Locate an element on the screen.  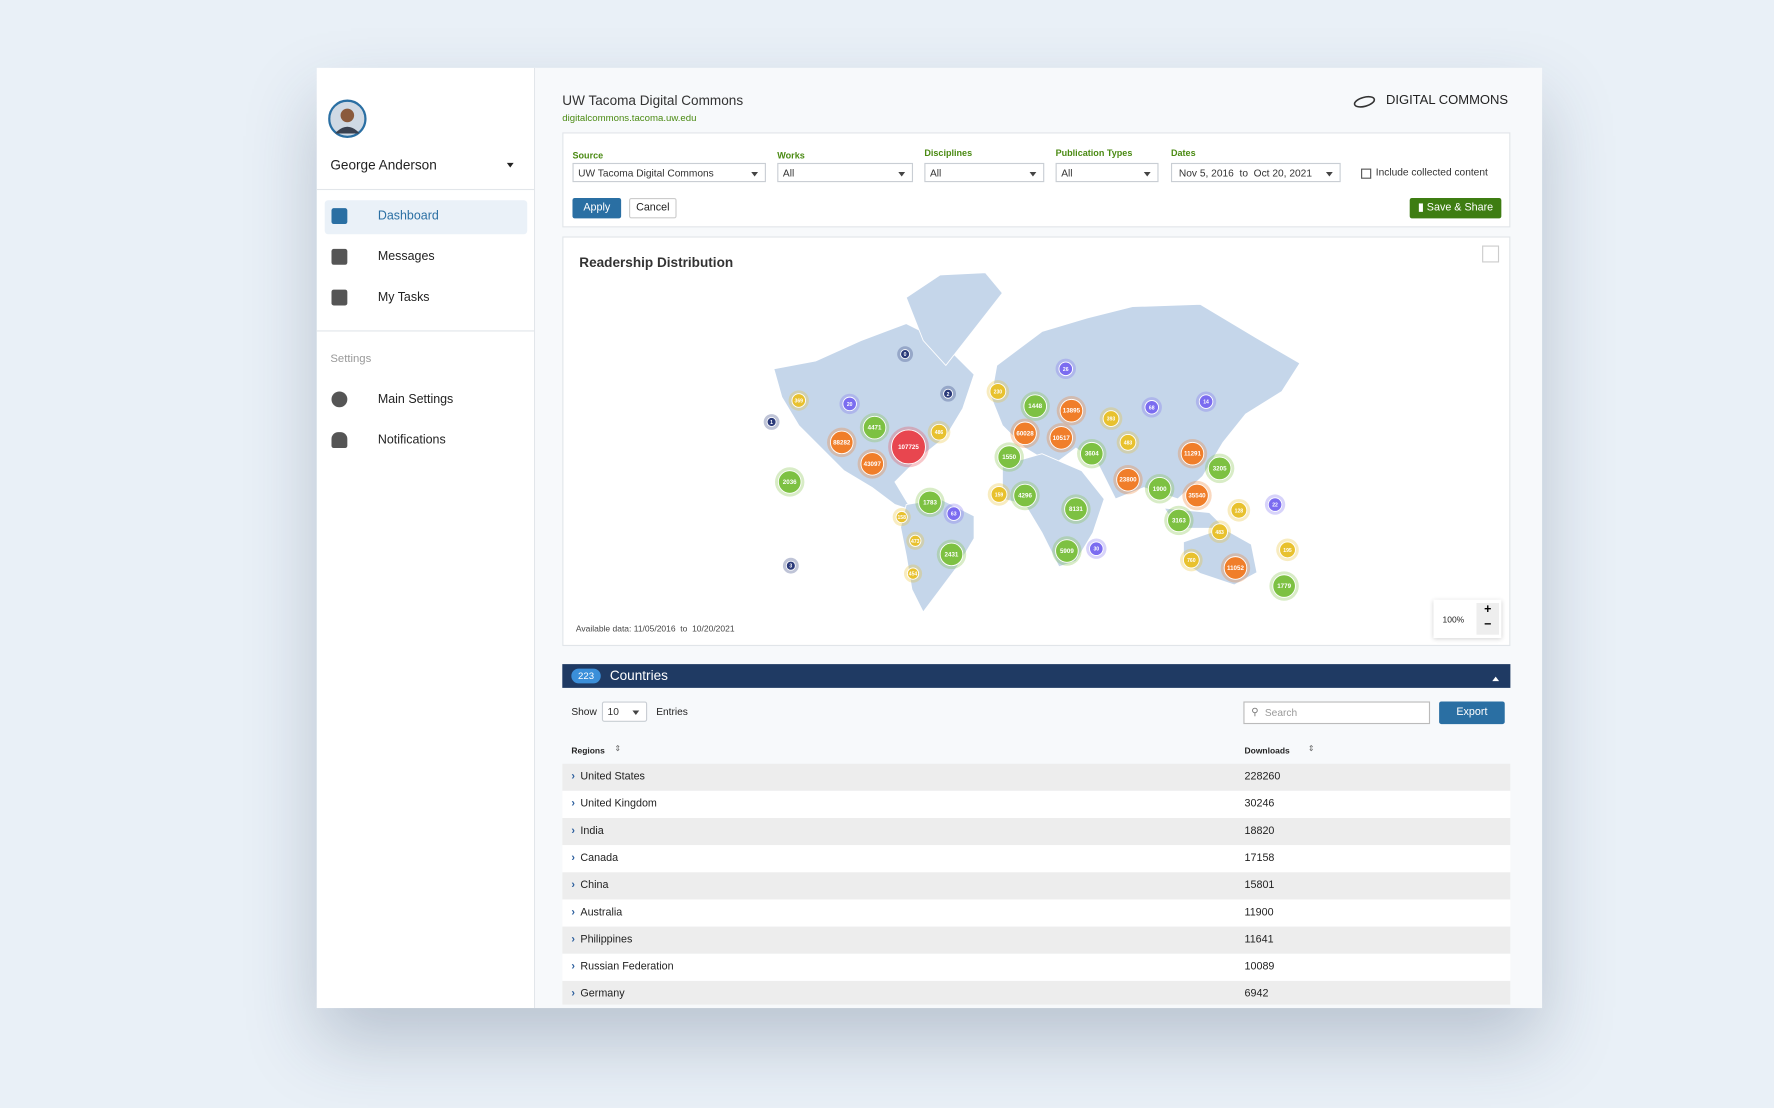
nav-item: Main Settings is located at coordinates (415, 399).